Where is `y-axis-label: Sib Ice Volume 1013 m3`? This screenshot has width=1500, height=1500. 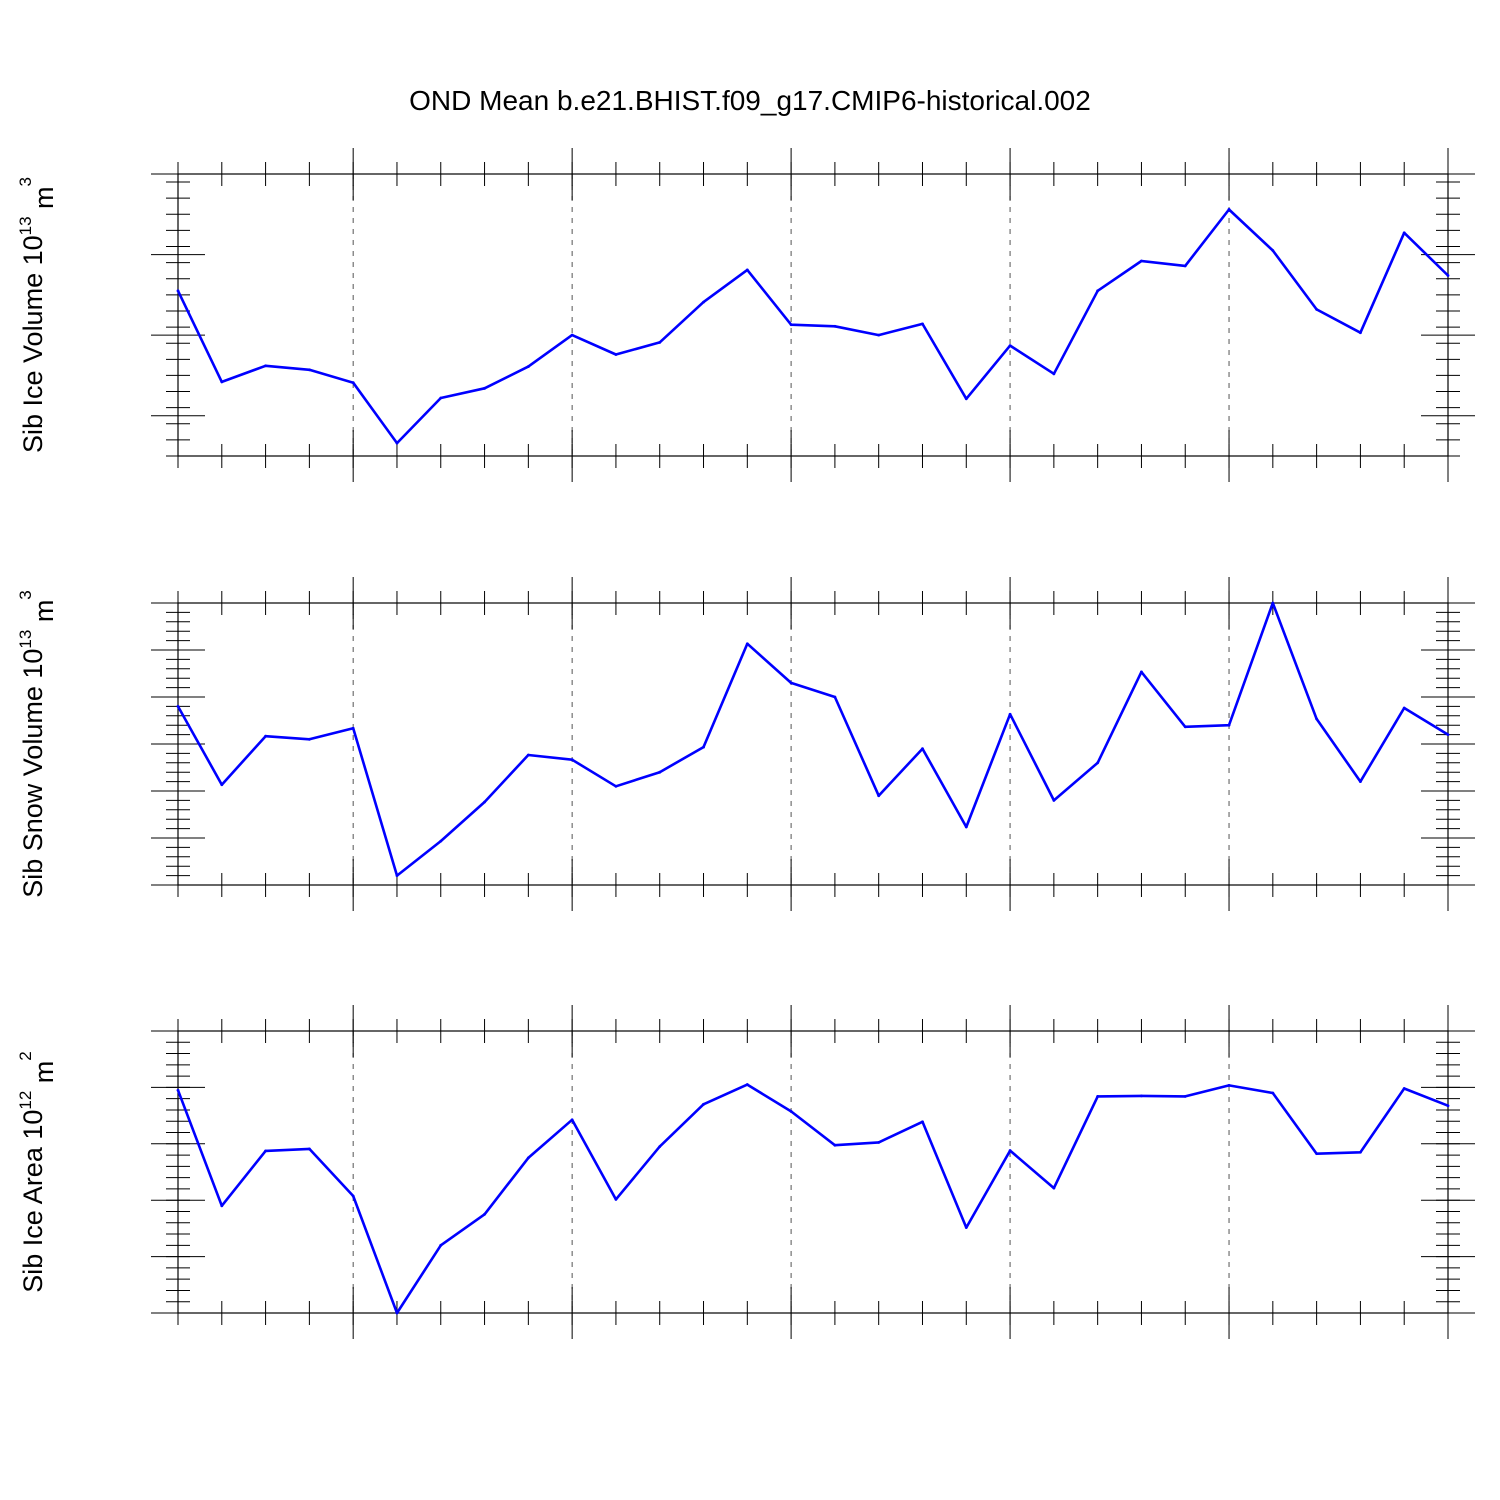
y-axis-label: Sib Ice Volume 1013 m3 is located at coordinates (37, 315).